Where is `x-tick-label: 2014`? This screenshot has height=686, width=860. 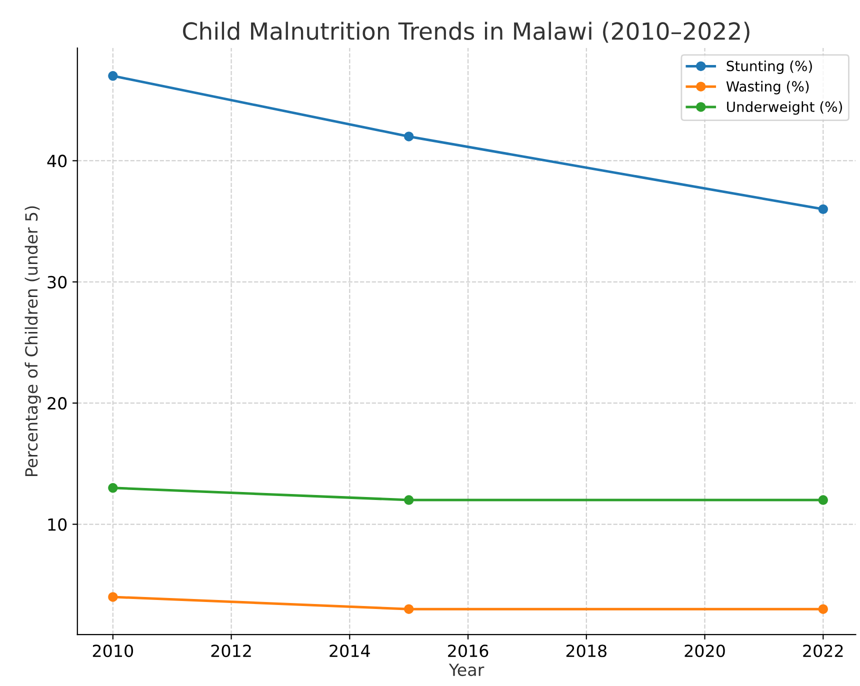
x-tick-label: 2014 is located at coordinates (350, 651).